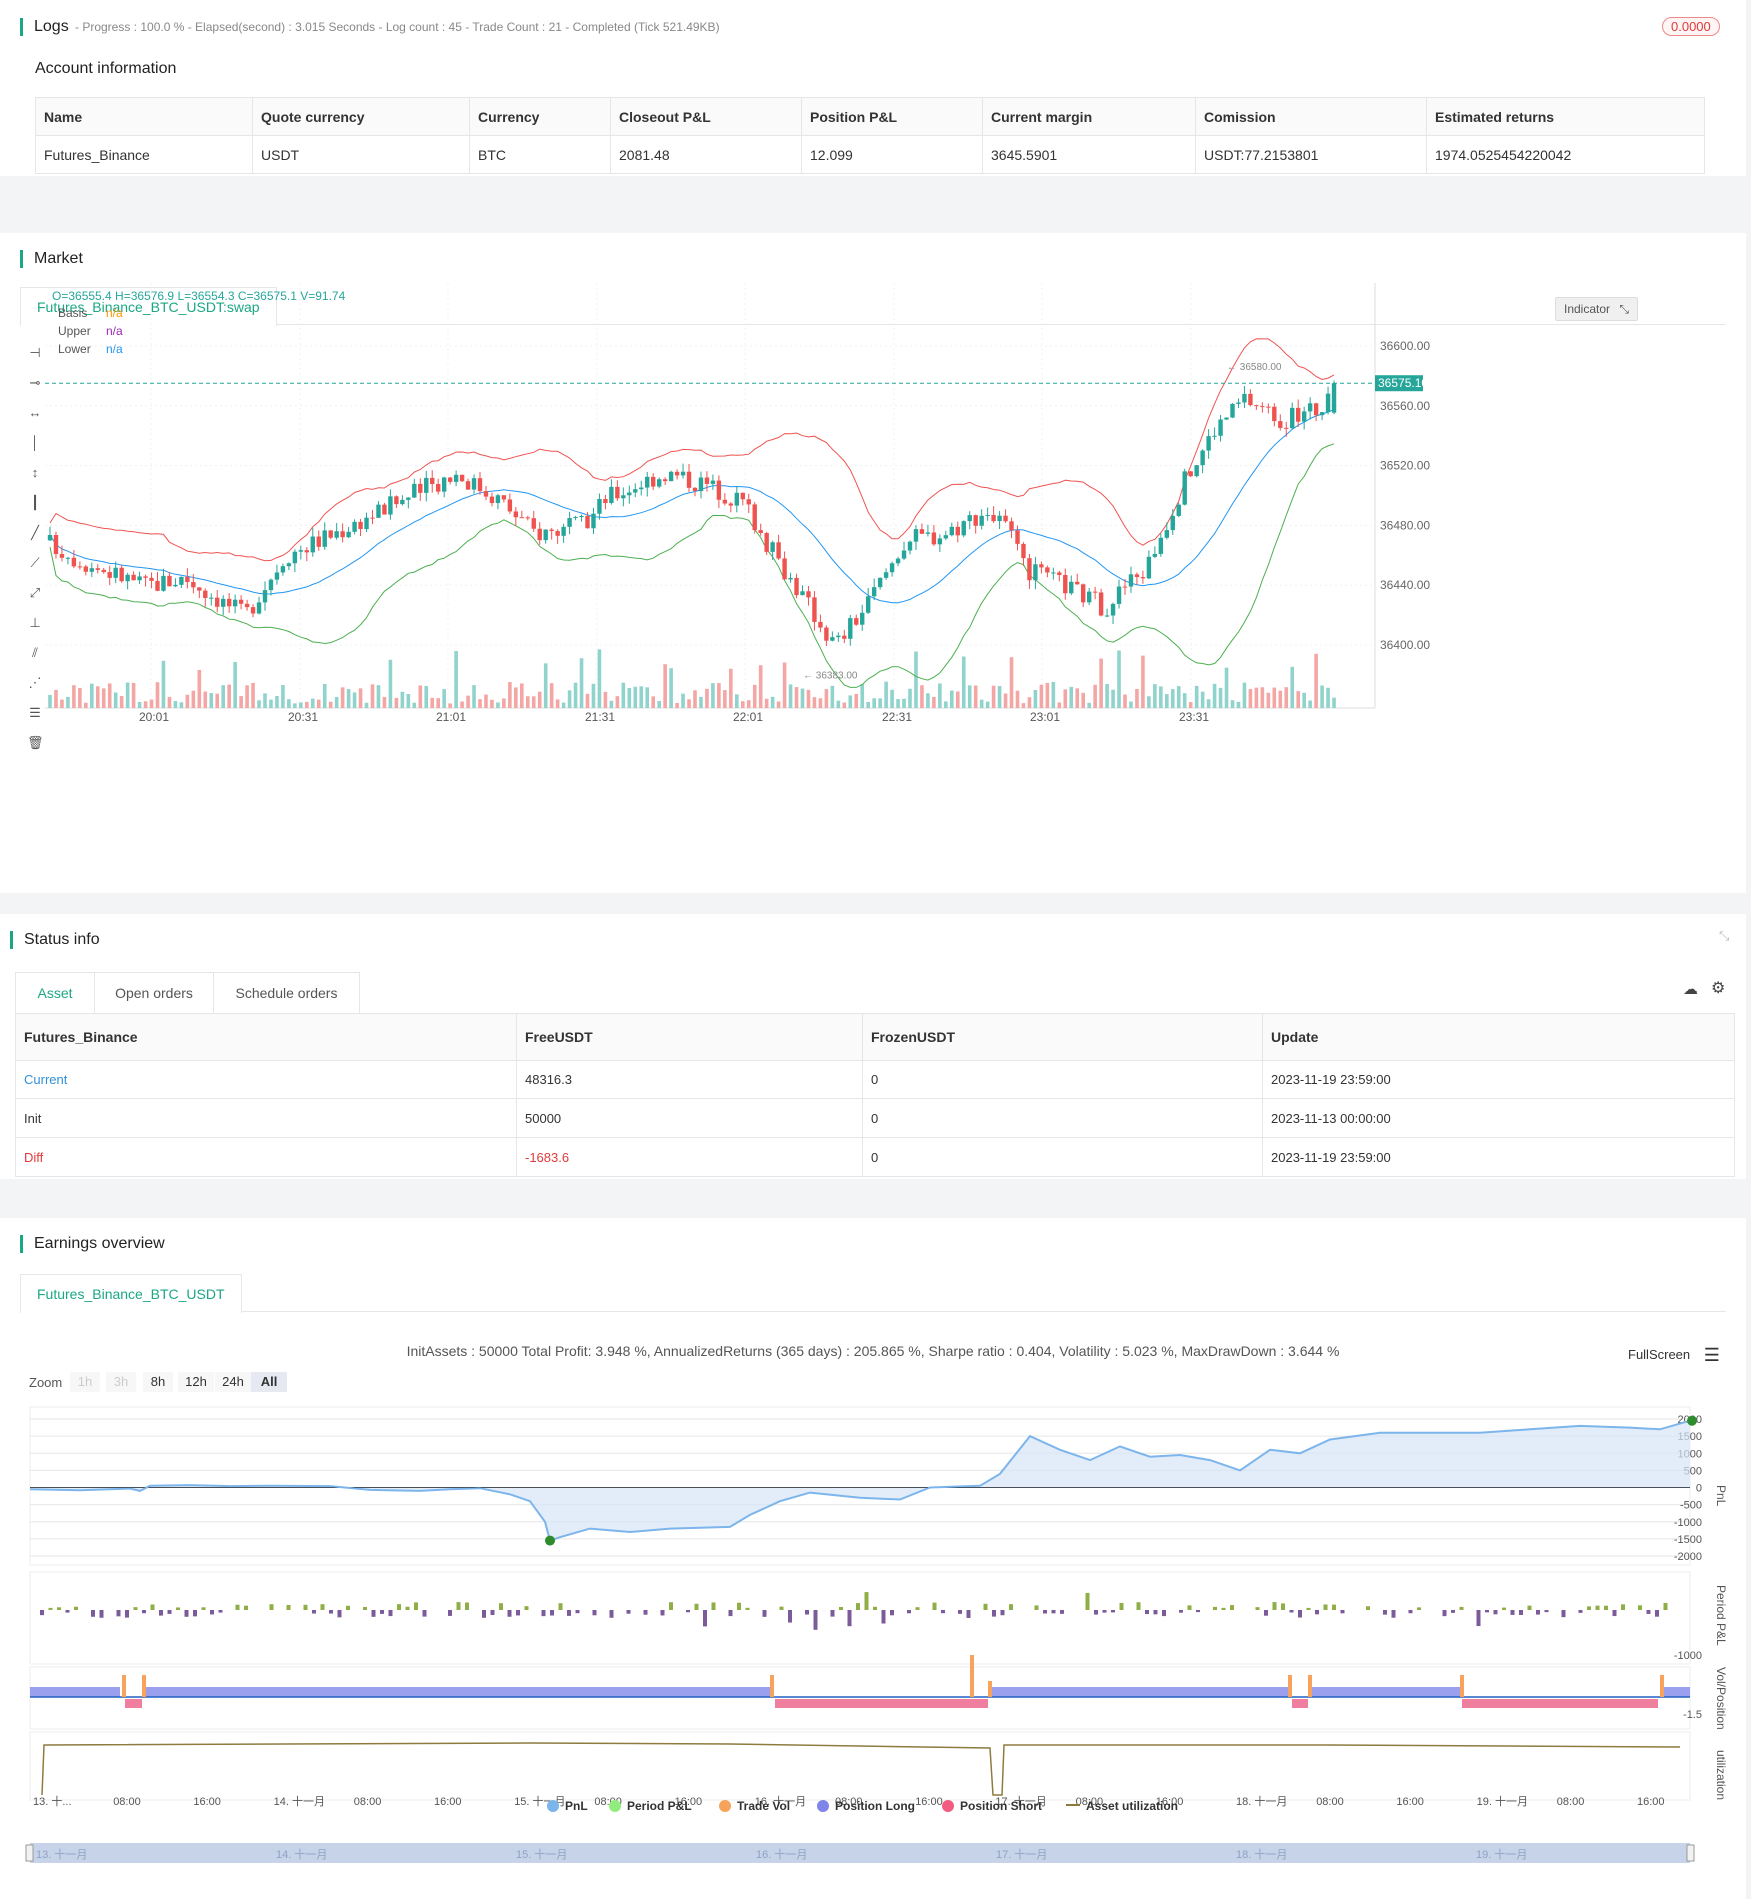 The width and height of the screenshot is (1751, 1899). I want to click on settings-icon: ⚙, so click(1718, 988).